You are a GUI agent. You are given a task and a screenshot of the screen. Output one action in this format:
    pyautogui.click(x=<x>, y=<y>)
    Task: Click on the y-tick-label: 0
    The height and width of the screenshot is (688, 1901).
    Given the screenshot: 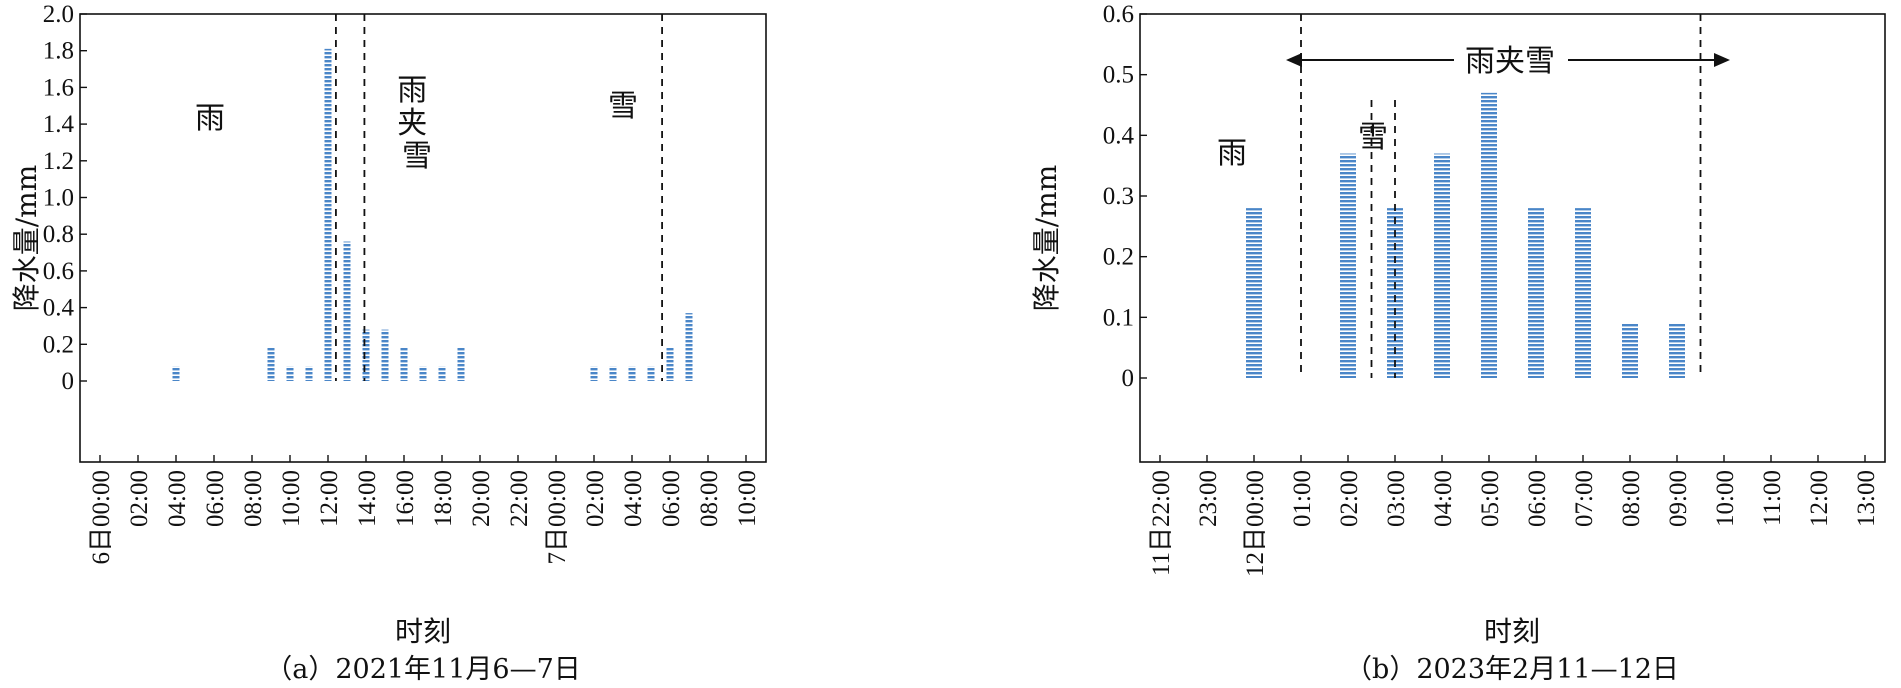 What is the action you would take?
    pyautogui.click(x=68, y=381)
    